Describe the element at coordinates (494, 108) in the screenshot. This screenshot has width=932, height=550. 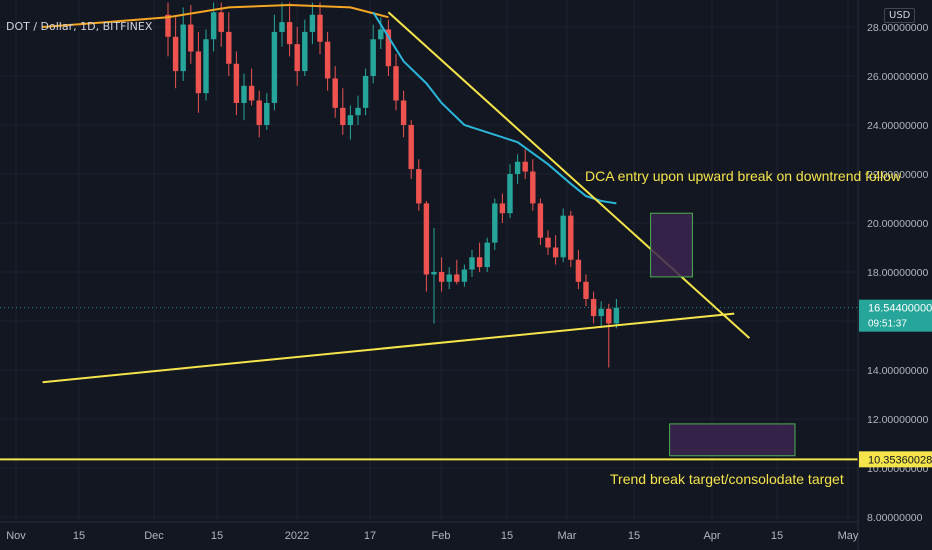
I see `moving-average-cyan` at that location.